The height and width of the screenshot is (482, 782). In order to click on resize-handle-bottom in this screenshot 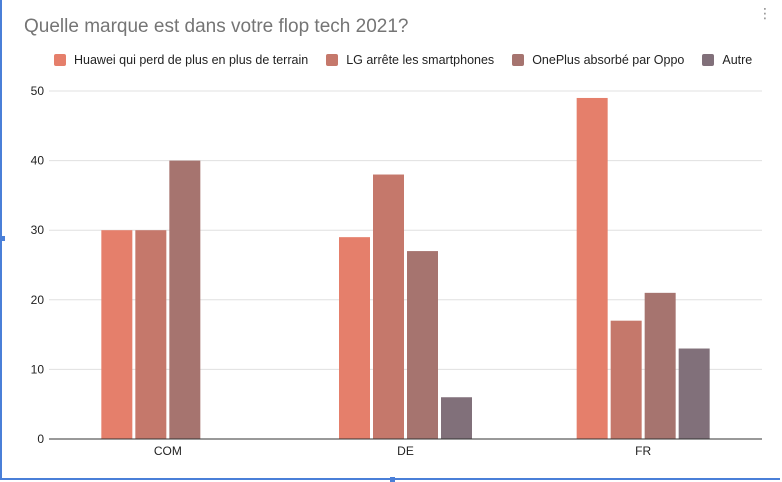, I will do `click(392, 479)`.